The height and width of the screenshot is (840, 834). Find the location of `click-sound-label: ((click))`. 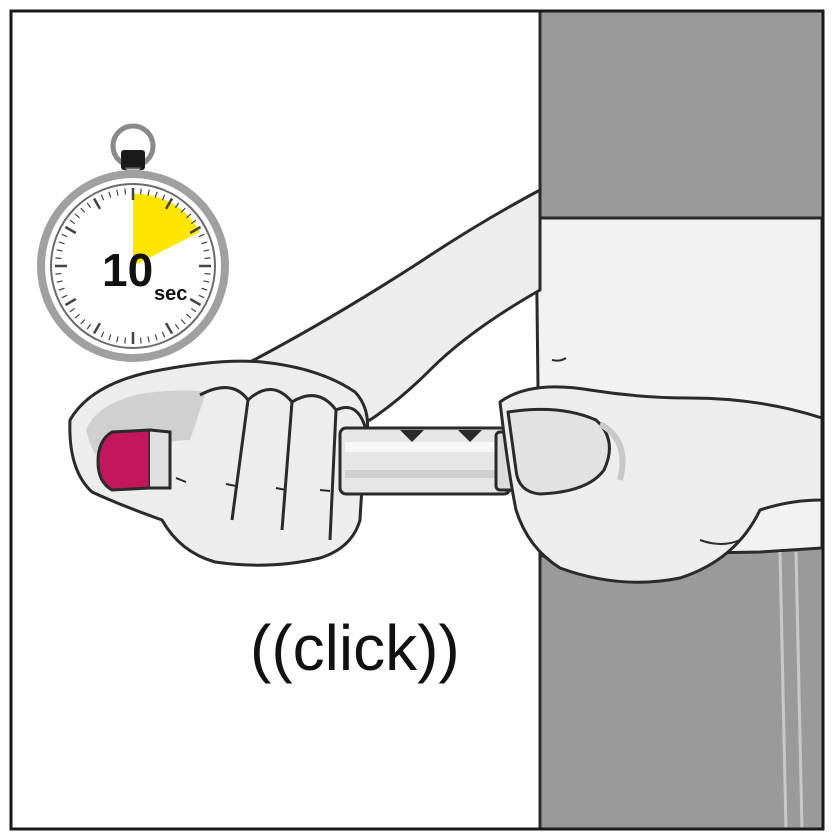

click-sound-label: ((click)) is located at coordinates (355, 648).